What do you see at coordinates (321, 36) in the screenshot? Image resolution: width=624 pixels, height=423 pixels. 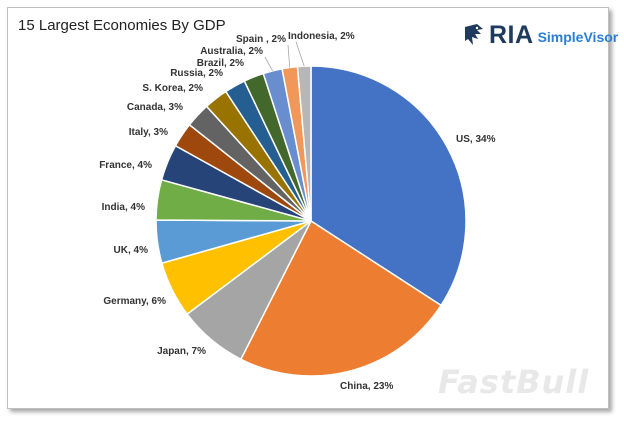 I see `slice-label-indonesia: Indonesia, 2%` at bounding box center [321, 36].